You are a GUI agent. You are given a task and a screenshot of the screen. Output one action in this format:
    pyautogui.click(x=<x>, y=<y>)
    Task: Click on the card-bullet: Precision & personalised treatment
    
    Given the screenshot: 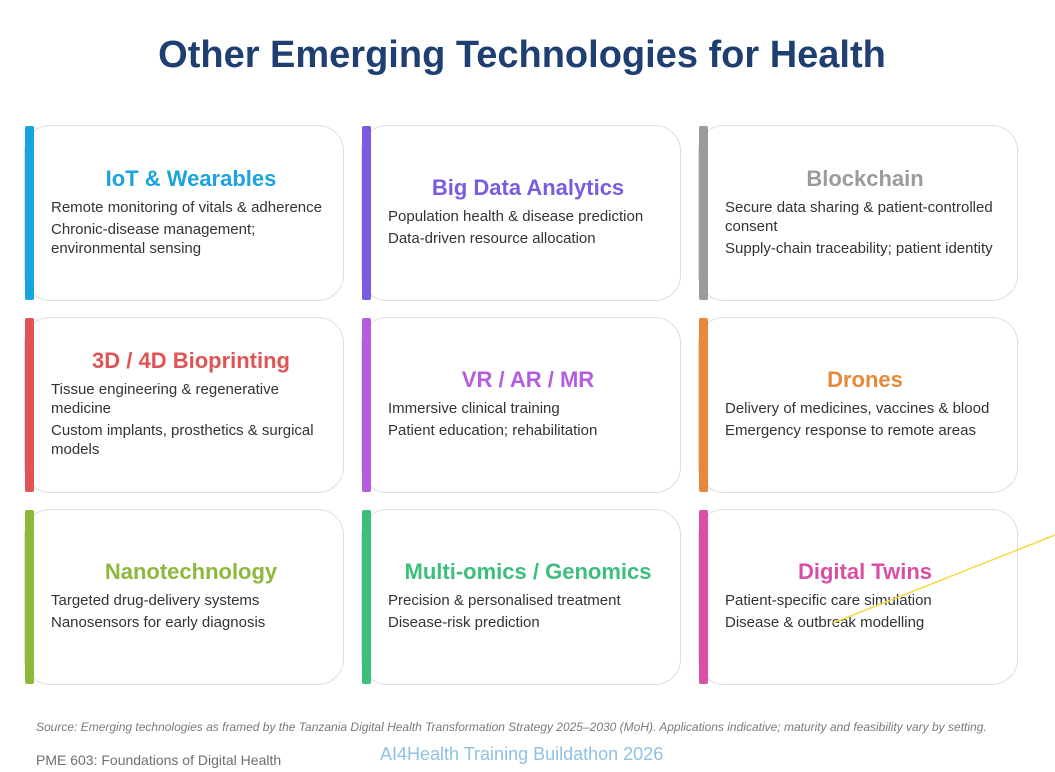 What is the action you would take?
    pyautogui.click(x=504, y=600)
    